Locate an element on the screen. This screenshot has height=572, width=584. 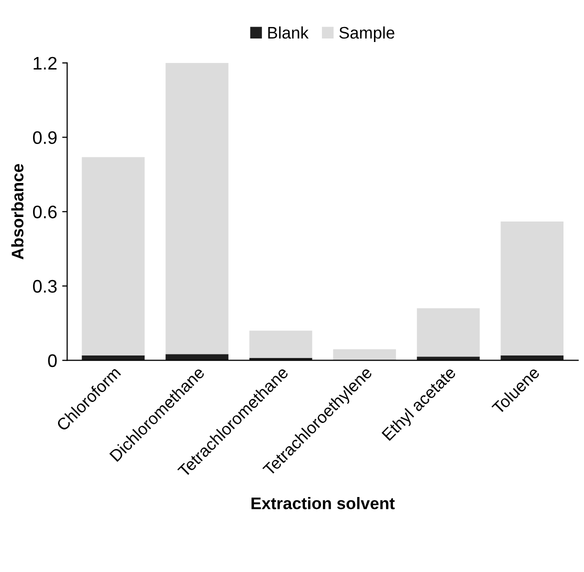
legend-label: Blank is located at coordinates (288, 32).